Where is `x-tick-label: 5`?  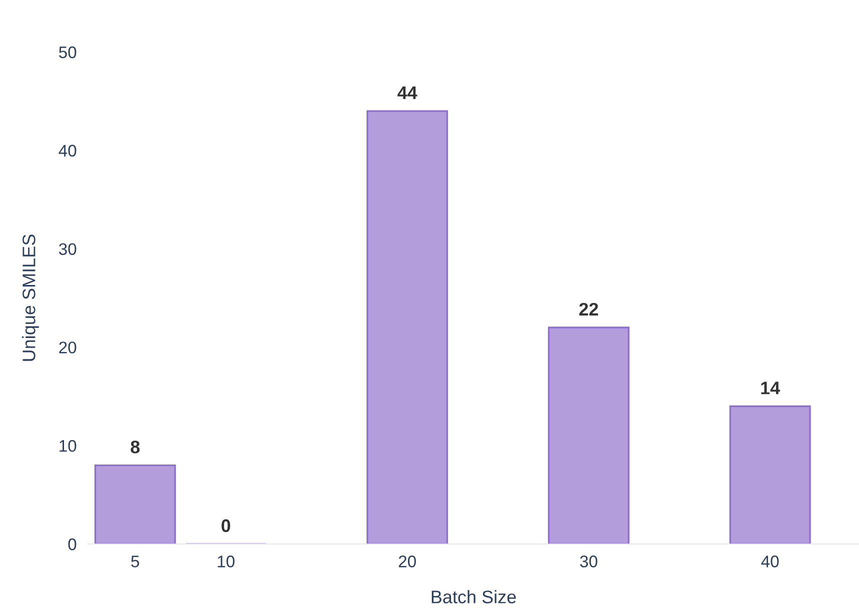 x-tick-label: 5 is located at coordinates (135, 562).